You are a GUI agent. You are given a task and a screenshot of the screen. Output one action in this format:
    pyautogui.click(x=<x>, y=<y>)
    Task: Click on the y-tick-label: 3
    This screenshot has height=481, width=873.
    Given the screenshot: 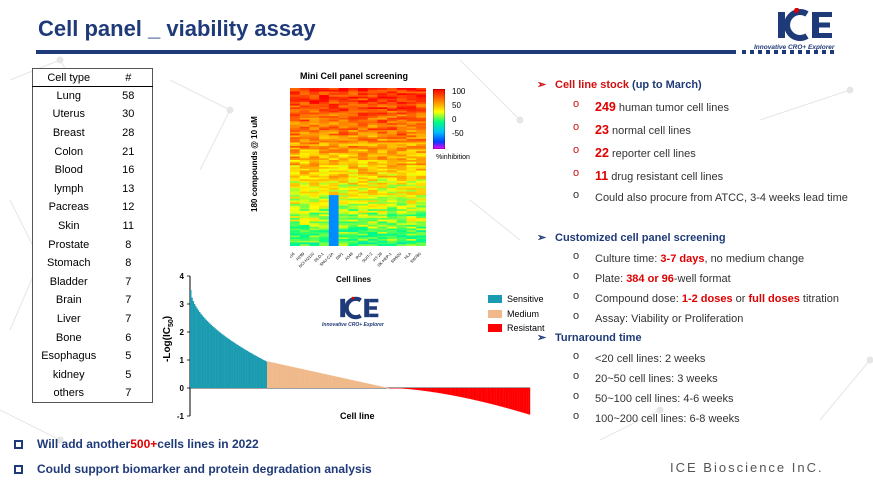 What is the action you would take?
    pyautogui.click(x=182, y=304)
    